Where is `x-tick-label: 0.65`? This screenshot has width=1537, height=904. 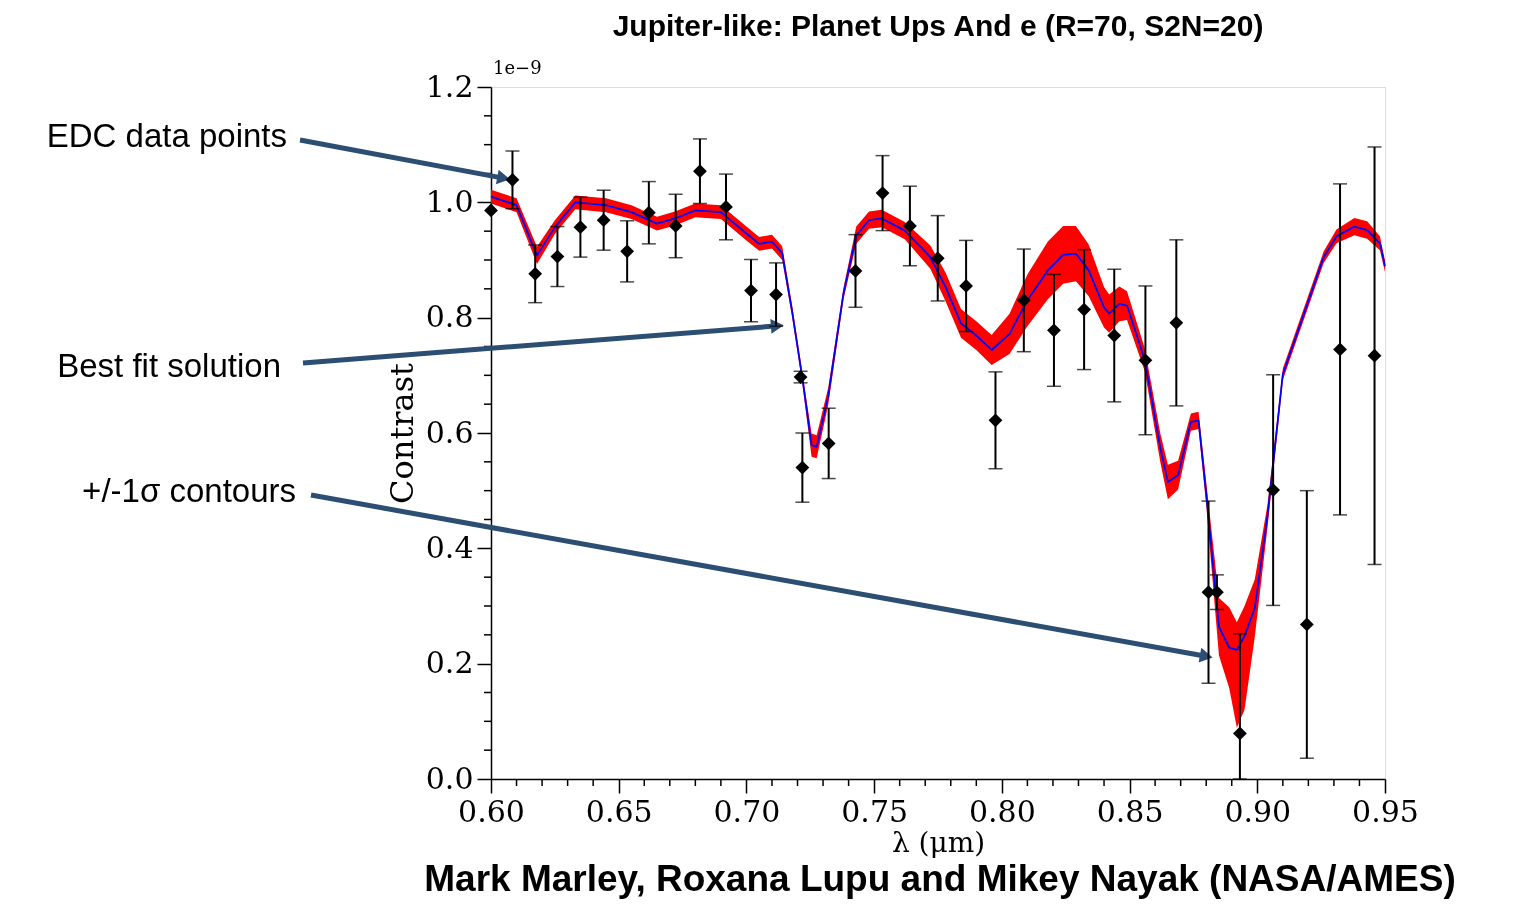 x-tick-label: 0.65 is located at coordinates (619, 811).